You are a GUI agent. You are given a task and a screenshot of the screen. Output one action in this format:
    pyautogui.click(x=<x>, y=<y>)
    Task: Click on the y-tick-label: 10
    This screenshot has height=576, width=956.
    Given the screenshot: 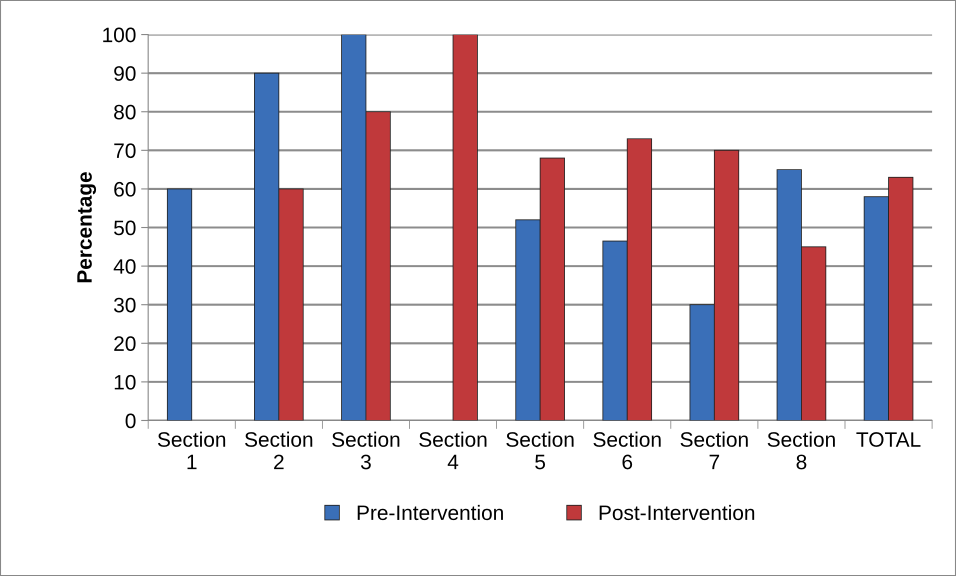 What is the action you would take?
    pyautogui.click(x=125, y=382)
    